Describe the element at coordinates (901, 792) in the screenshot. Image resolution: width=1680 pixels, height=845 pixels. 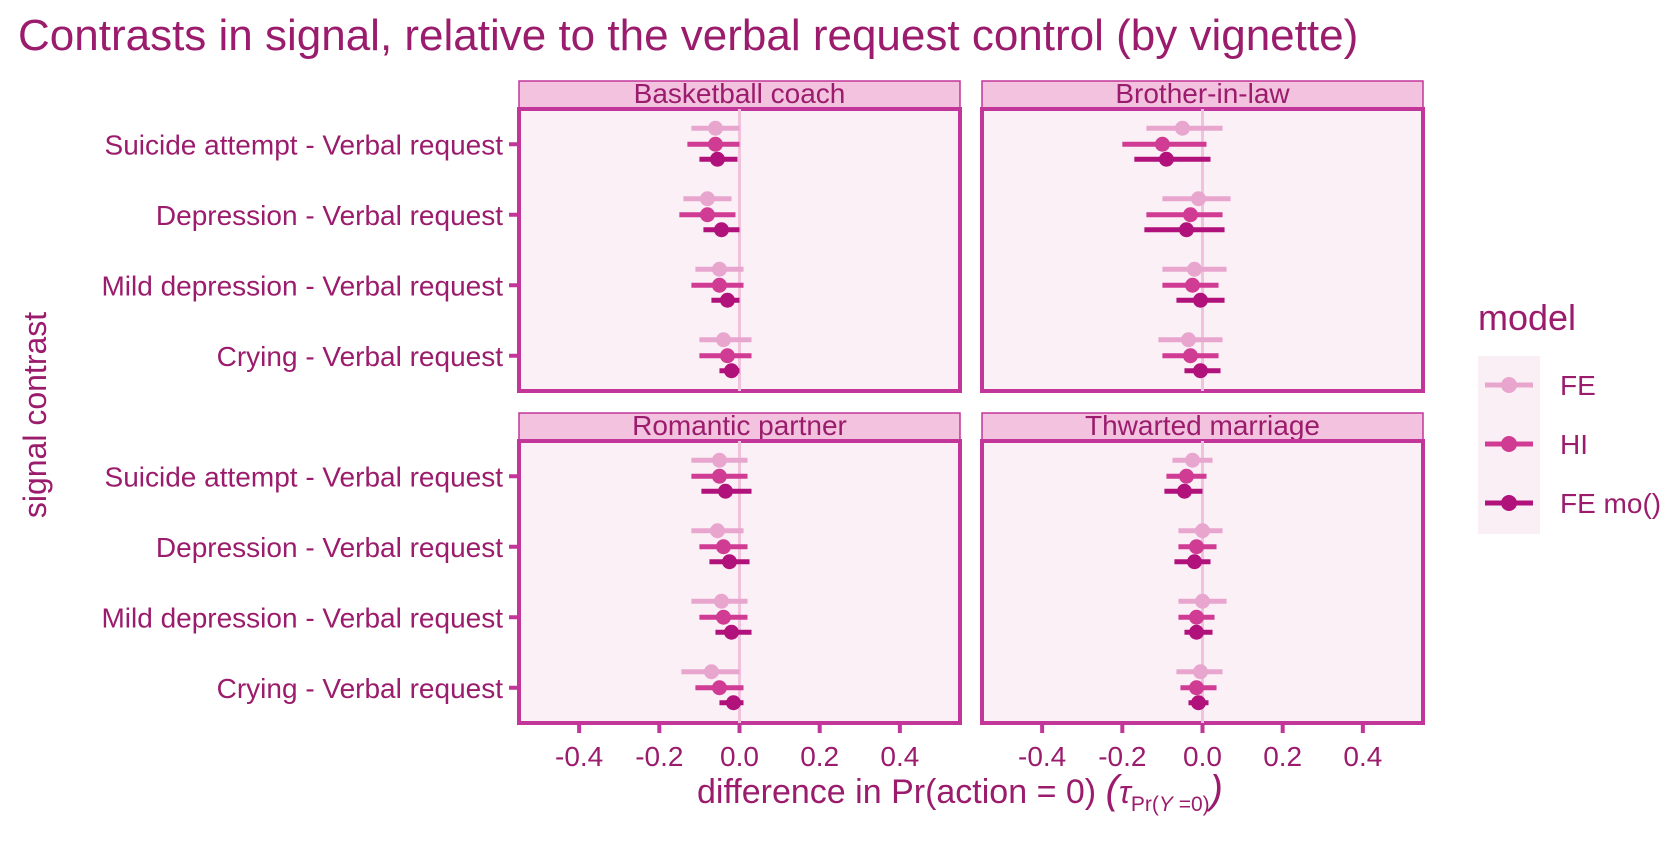
I see `x-axis-label: difference in Pr(action = 0)` at that location.